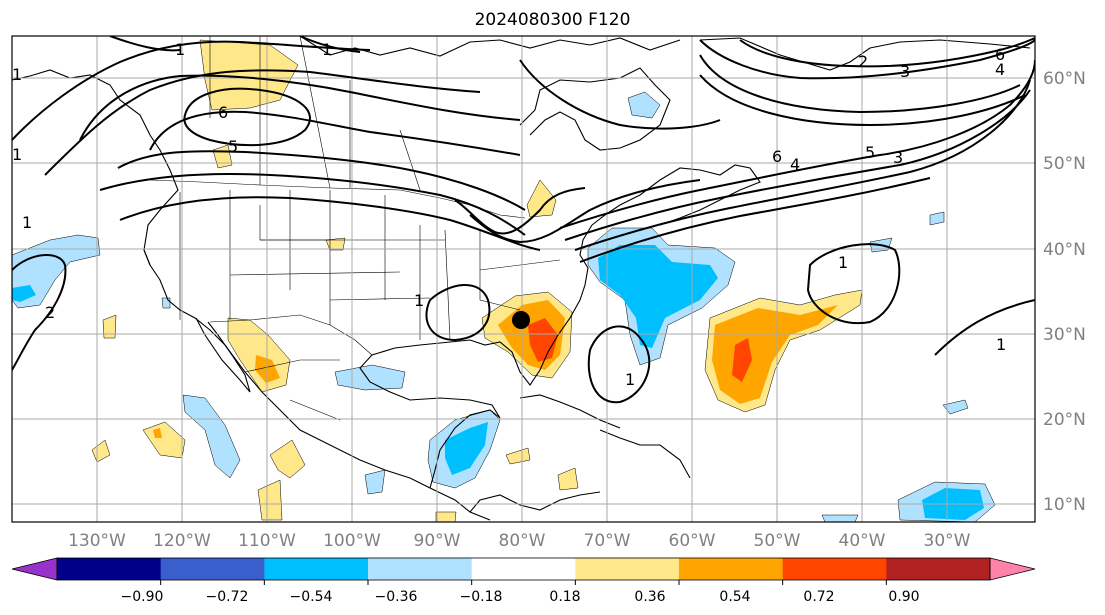  Describe the element at coordinates (862, 100) in the screenshot. I see `contour-18-northeast` at that location.